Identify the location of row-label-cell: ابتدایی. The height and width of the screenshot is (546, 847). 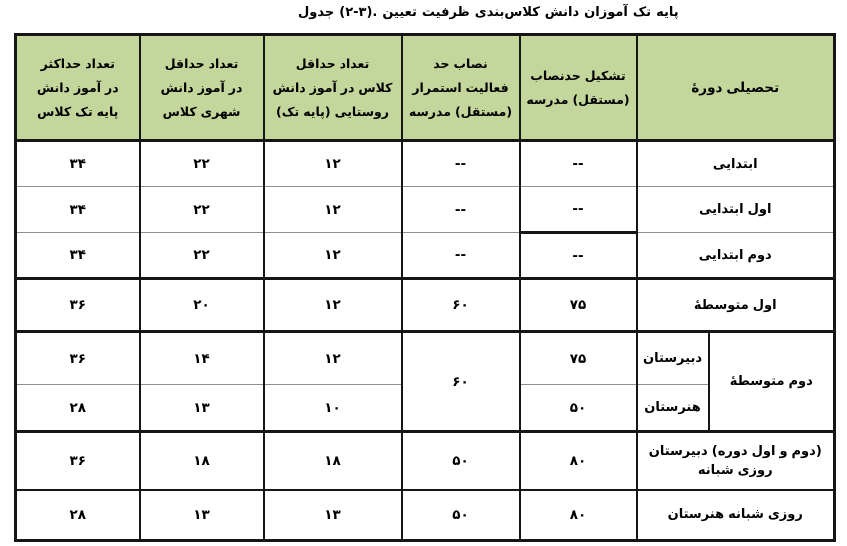
(735, 163).